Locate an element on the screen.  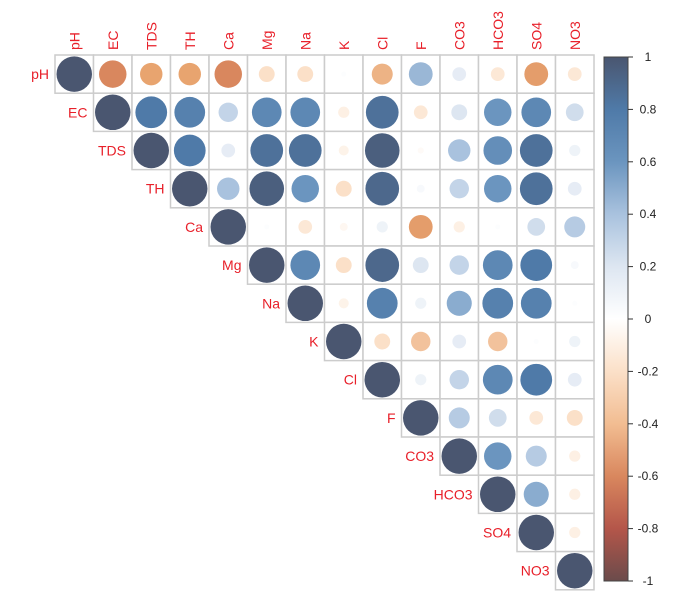
colorbar-tick-label: 0.4 is located at coordinates (648, 214).